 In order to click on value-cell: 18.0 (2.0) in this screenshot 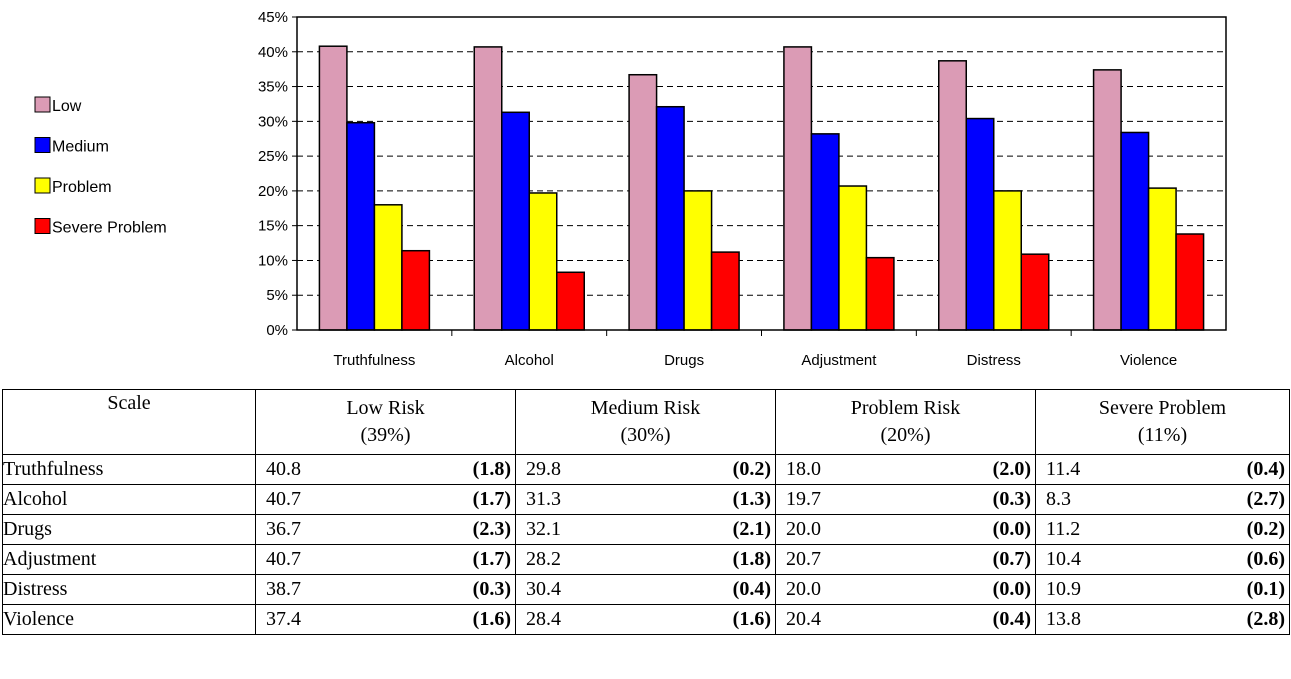, I will do `click(905, 469)`.